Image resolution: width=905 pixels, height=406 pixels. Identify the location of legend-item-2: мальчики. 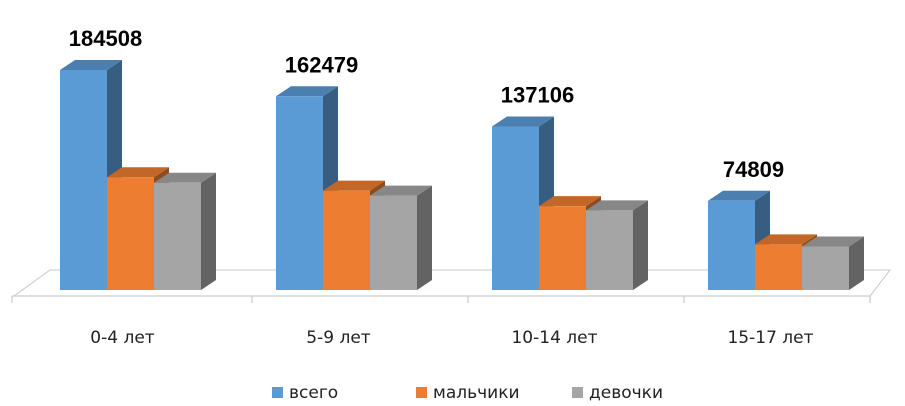
(468, 393).